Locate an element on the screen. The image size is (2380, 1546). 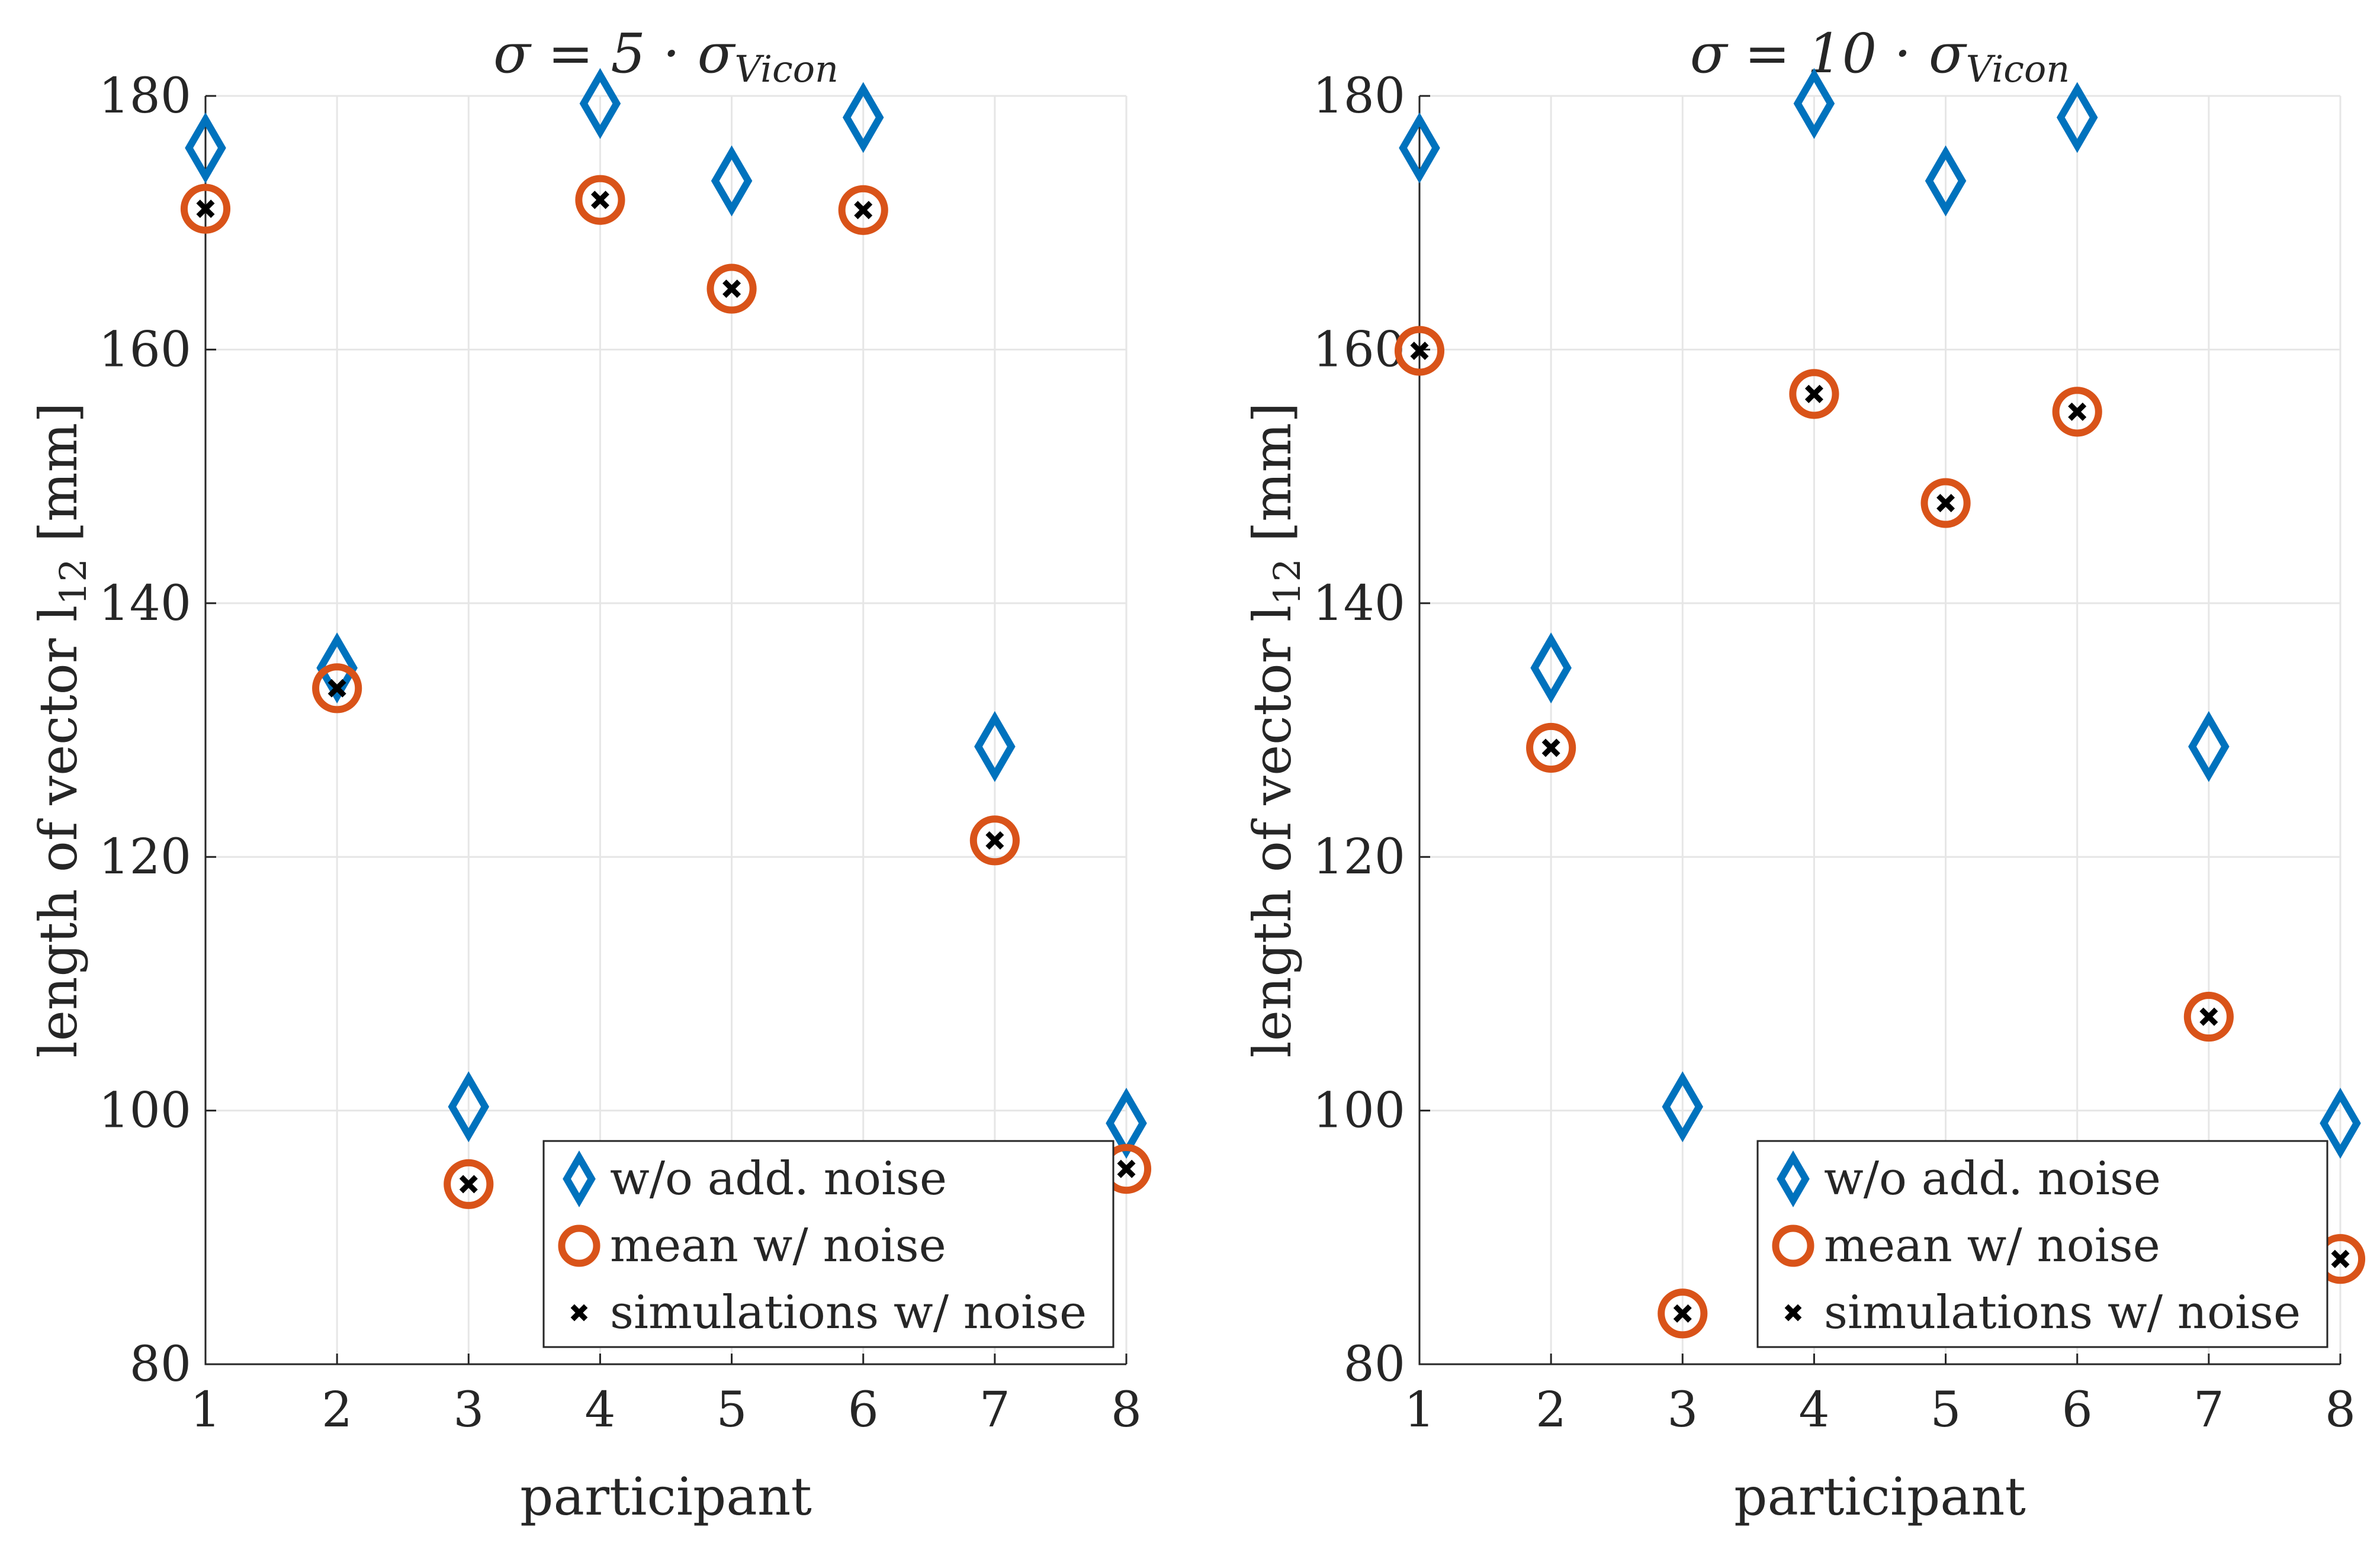
chart-title: σ = 5 · σVicon is located at coordinates (666, 57).